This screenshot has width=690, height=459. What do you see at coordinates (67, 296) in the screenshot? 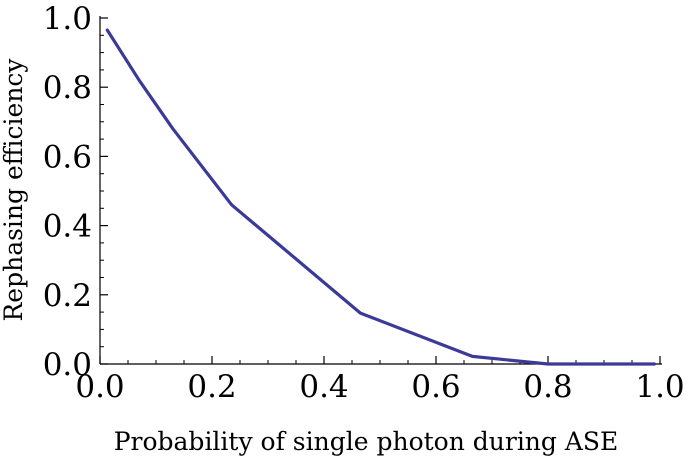
I see `y-tick-label: 0.2` at bounding box center [67, 296].